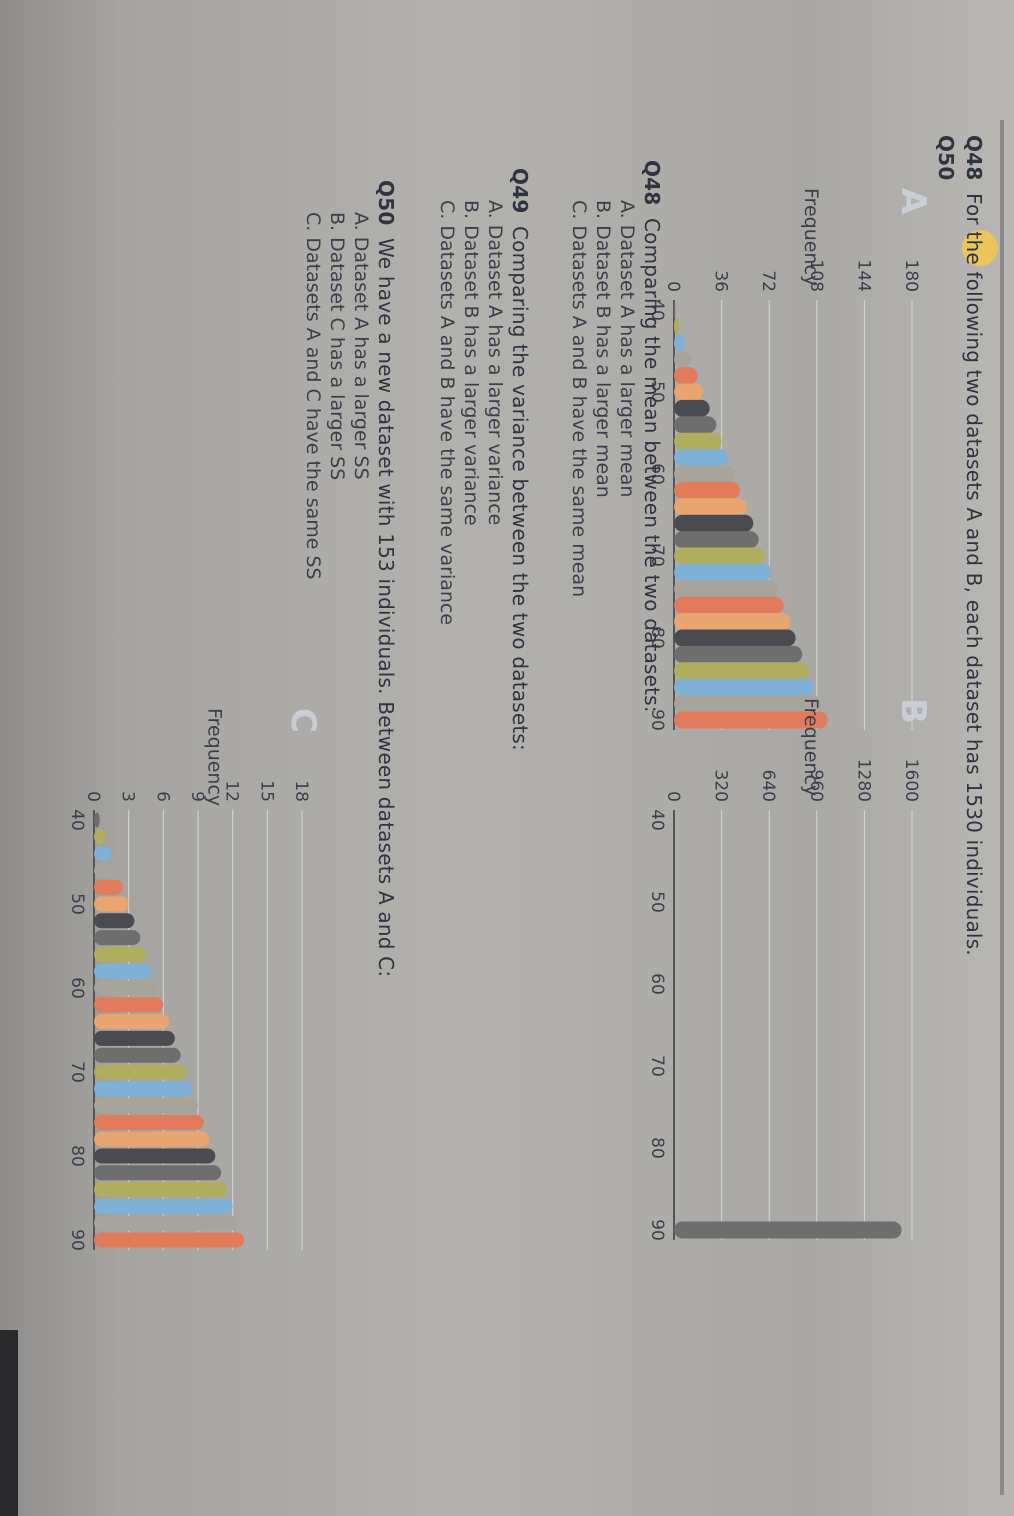 The width and height of the screenshot is (1014, 1516). What do you see at coordinates (627, 349) in the screenshot?
I see `q48-option-a: A. Dataset A has a larger mean` at bounding box center [627, 349].